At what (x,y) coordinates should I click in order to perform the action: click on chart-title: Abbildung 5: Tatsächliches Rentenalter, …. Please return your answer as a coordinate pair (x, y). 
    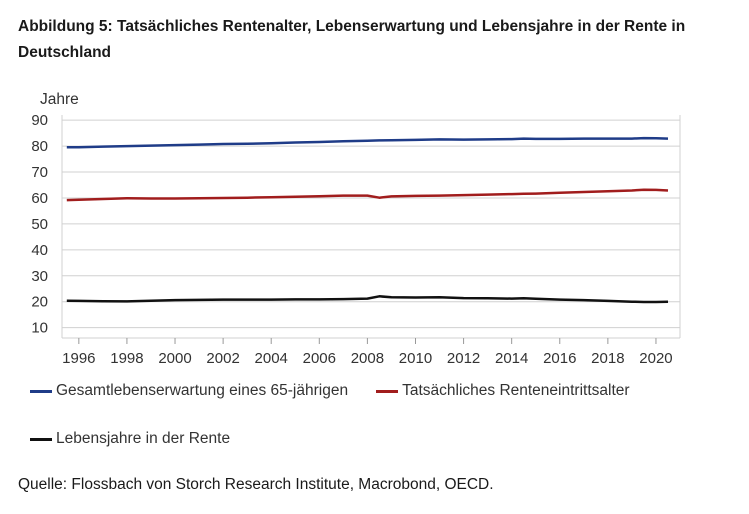
    Looking at the image, I should click on (352, 39).